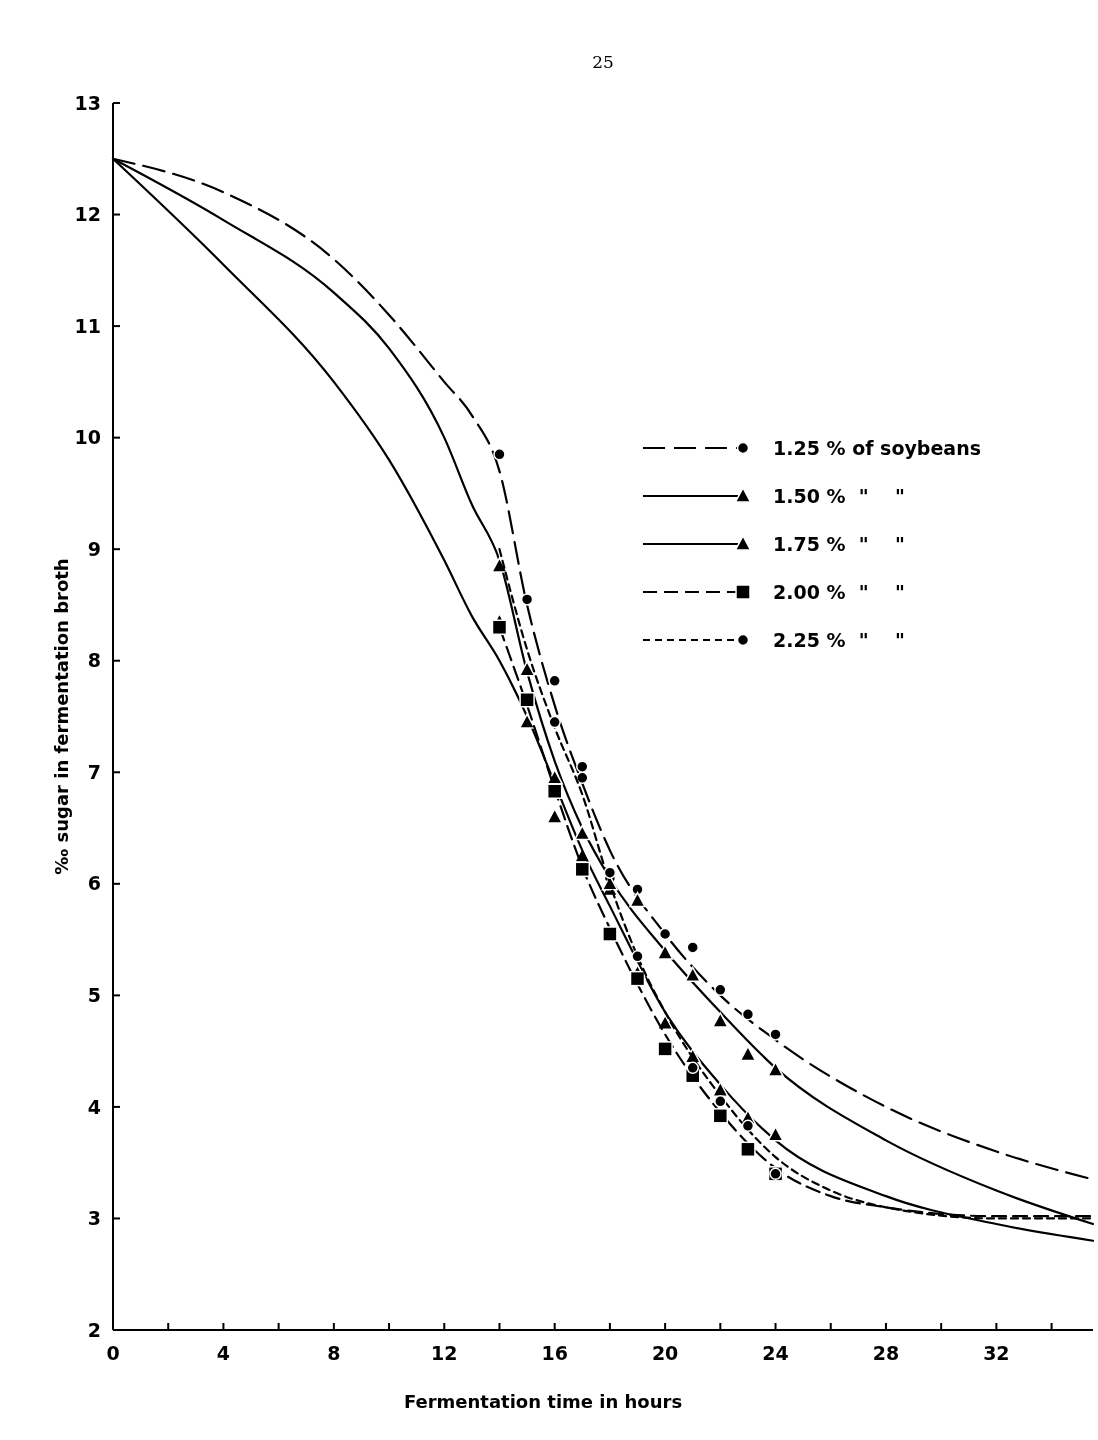 The width and height of the screenshot is (1098, 1440). What do you see at coordinates (334, 1353) in the screenshot?
I see `x-tick-label: 8` at bounding box center [334, 1353].